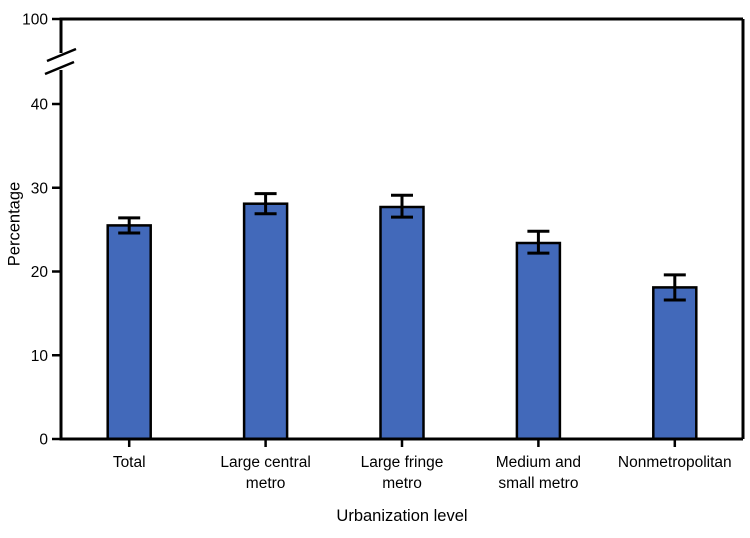 This screenshot has width=750, height=538. What do you see at coordinates (265, 462) in the screenshot?
I see `x-category-label: Large central` at bounding box center [265, 462].